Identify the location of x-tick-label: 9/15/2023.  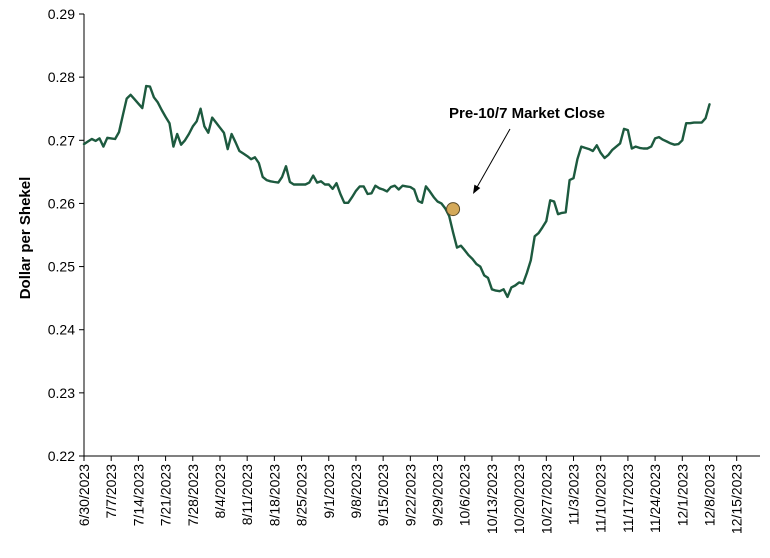
(383, 495).